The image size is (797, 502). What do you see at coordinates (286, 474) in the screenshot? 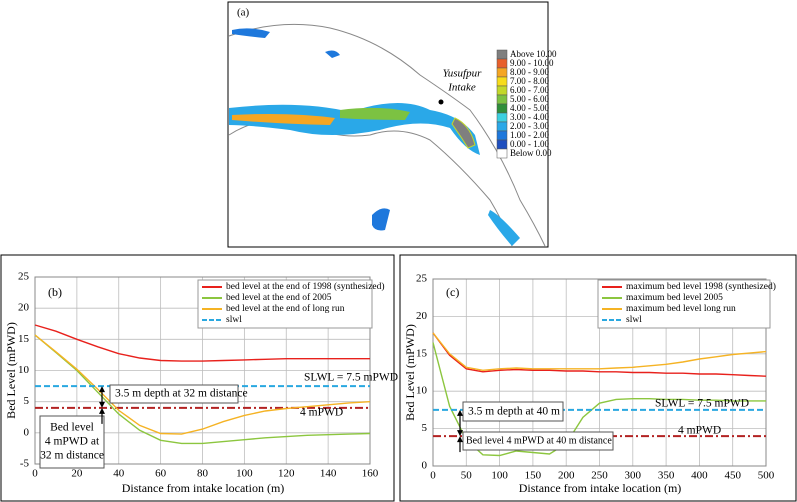
I see `x-tick-label: 120` at bounding box center [286, 474].